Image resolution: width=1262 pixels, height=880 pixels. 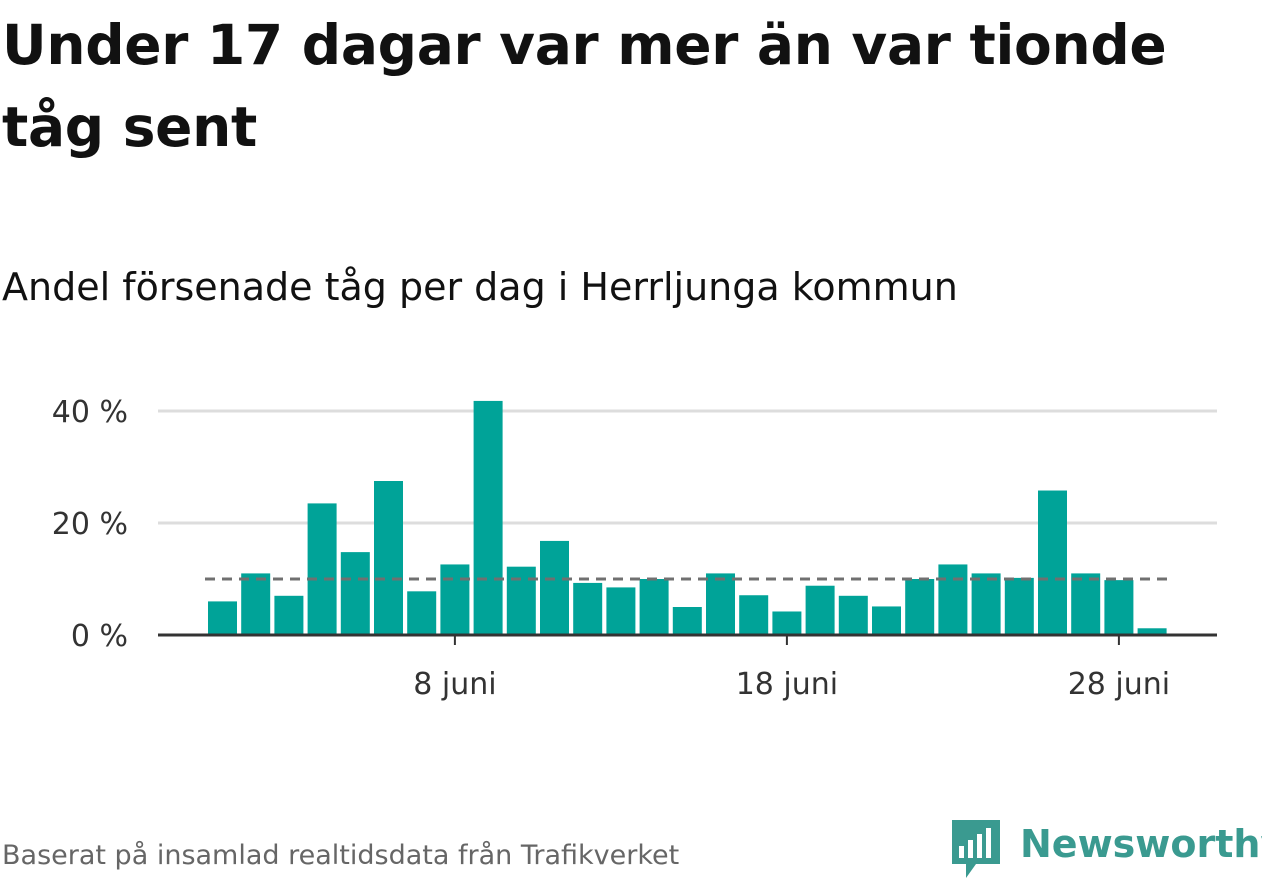 What do you see at coordinates (1119, 684) in the screenshot?
I see `x-tick-label: 28 juni` at bounding box center [1119, 684].